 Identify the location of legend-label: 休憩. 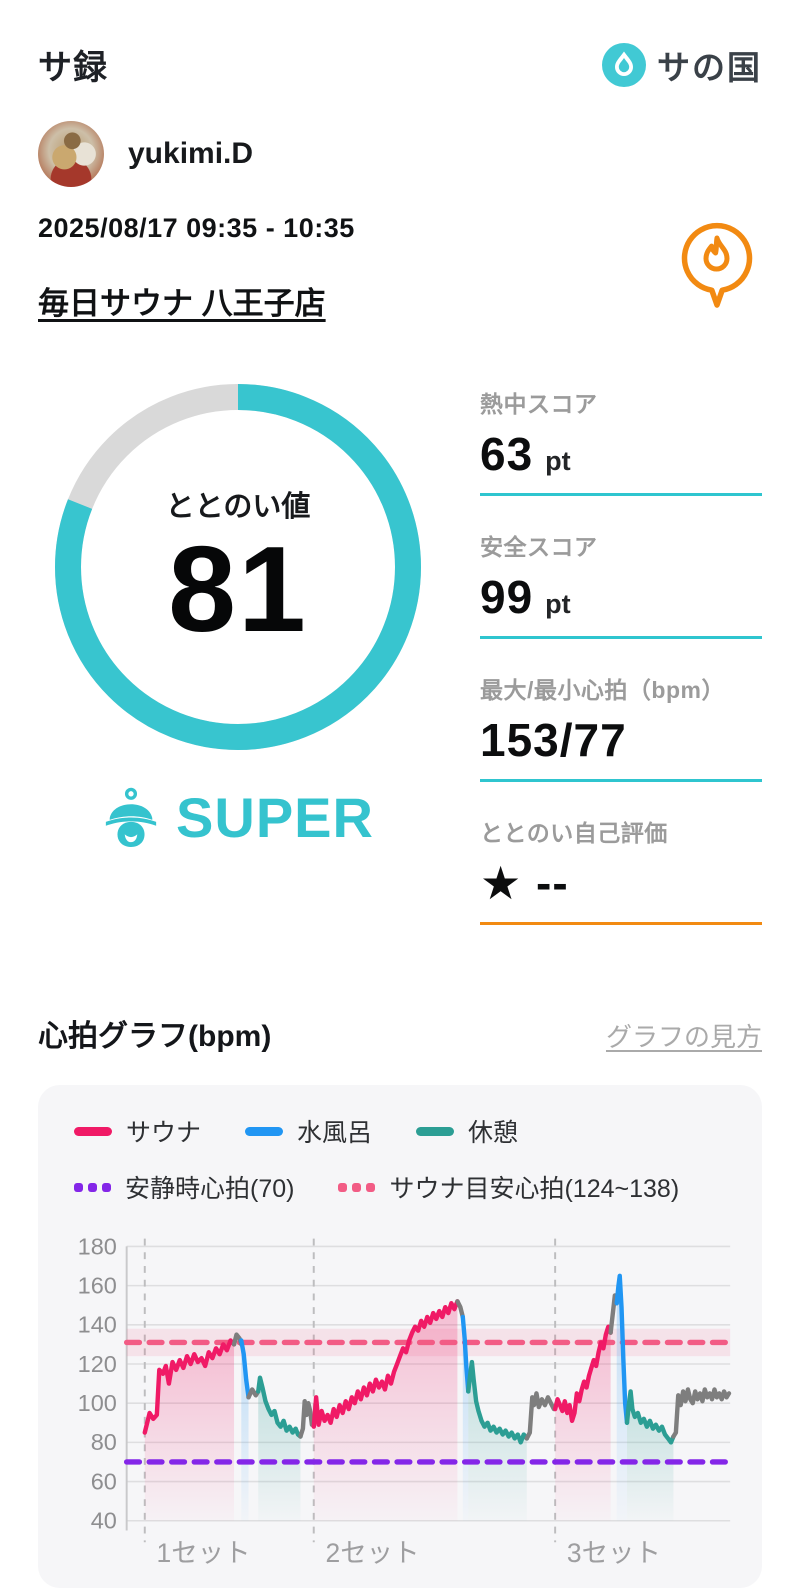
(493, 1133).